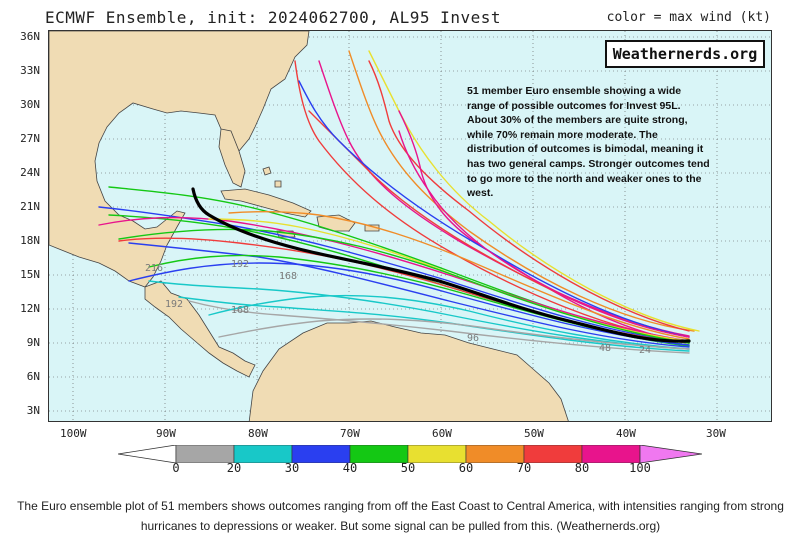 The width and height of the screenshot is (801, 541). What do you see at coordinates (473, 338) in the screenshot?
I see `track-hour-label: 96` at bounding box center [473, 338].